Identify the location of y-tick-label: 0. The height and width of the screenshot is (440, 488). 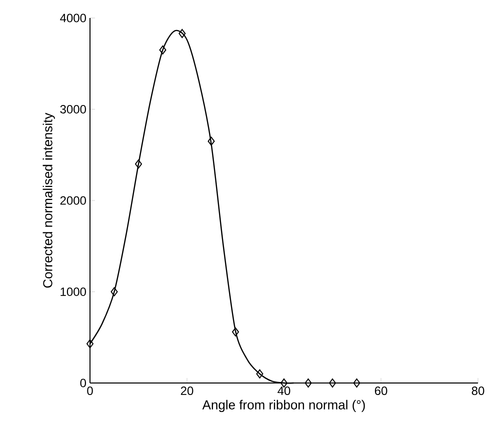
(83, 383).